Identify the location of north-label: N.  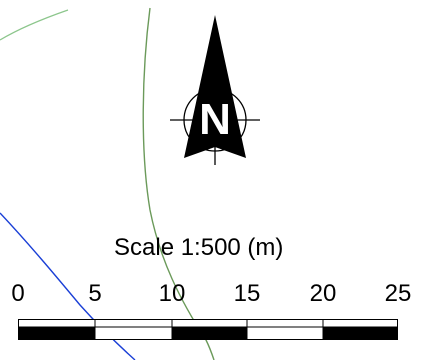
(215, 119).